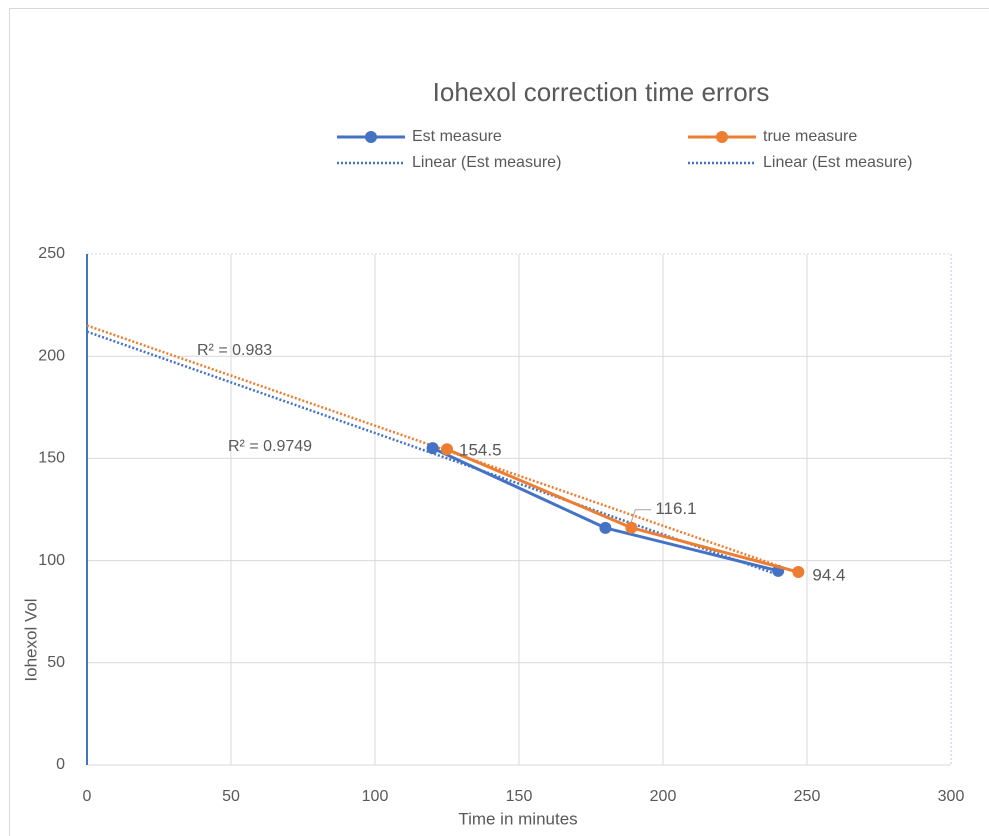  What do you see at coordinates (457, 136) in the screenshot?
I see `legend-label: Est measure` at bounding box center [457, 136].